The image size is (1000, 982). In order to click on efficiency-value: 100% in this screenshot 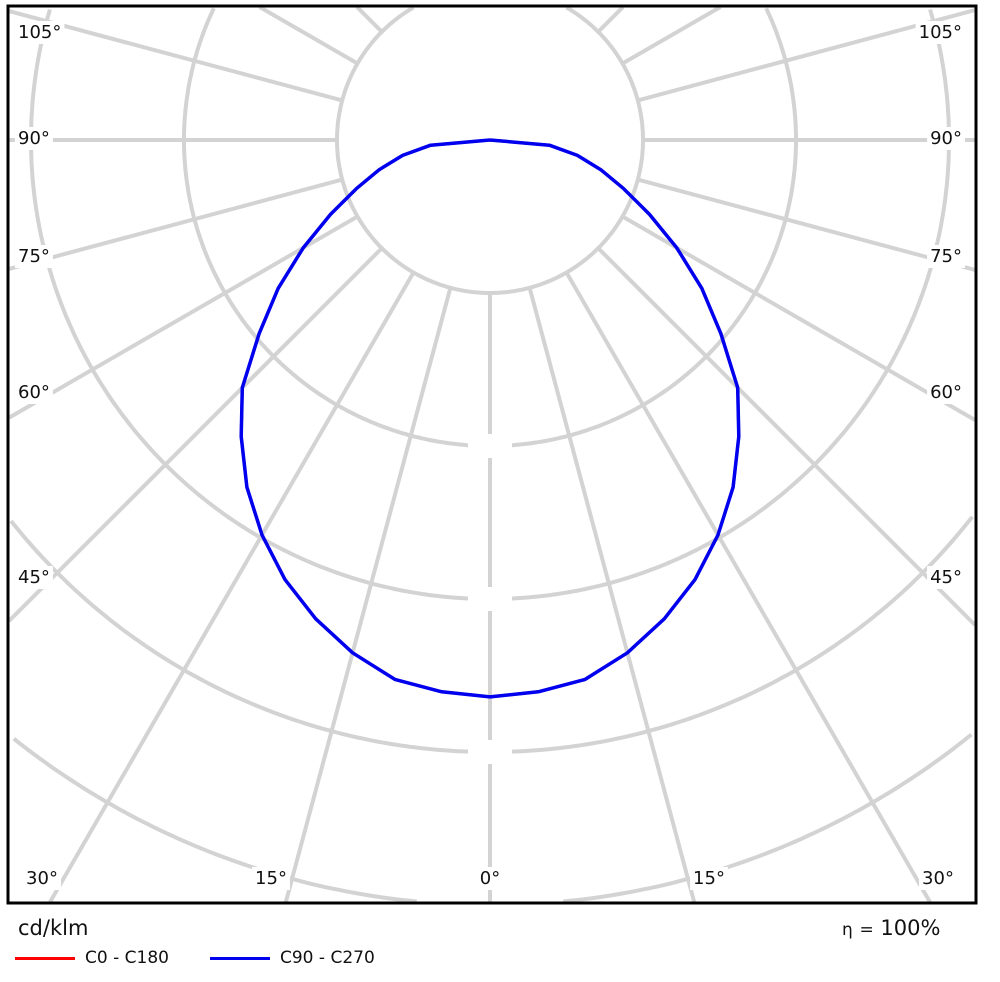, I will do `click(910, 928)`.